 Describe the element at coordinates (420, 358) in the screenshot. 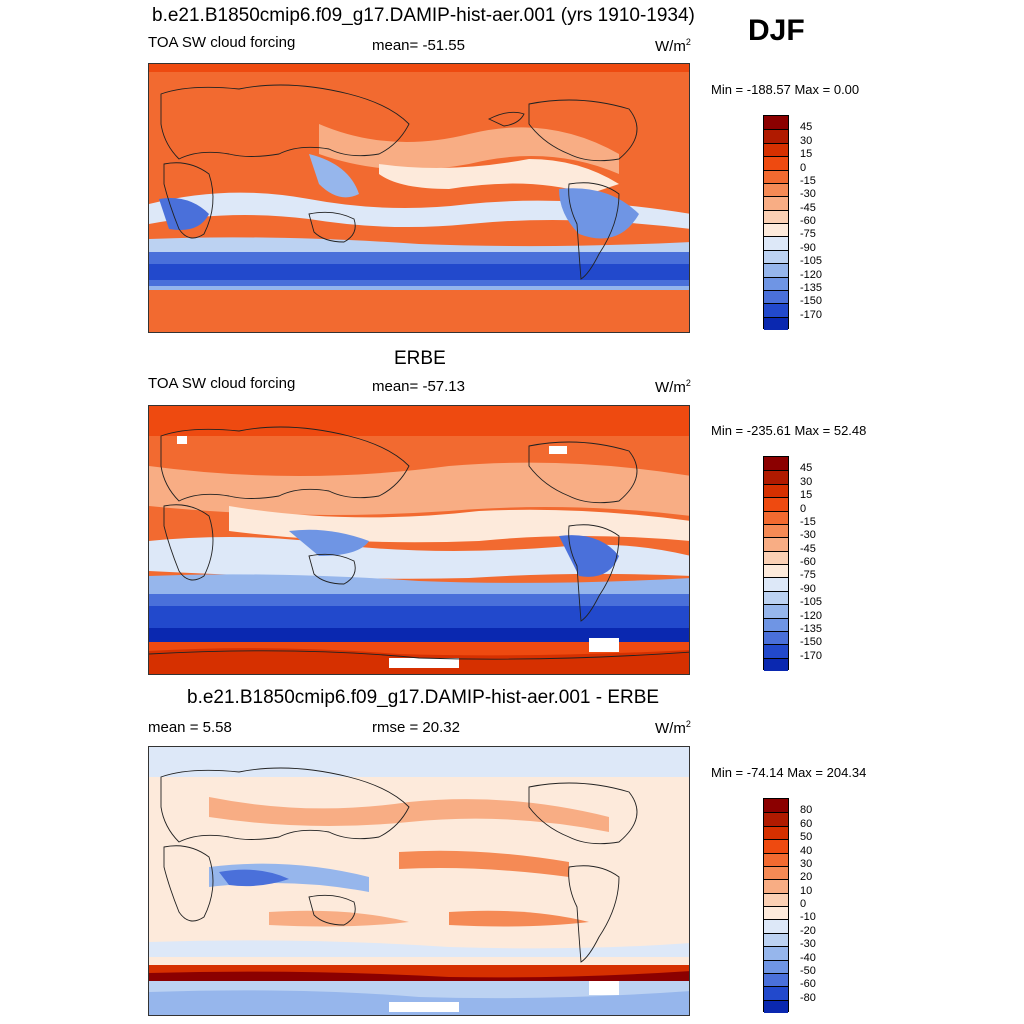

I see `panel2-title: ERBE` at that location.